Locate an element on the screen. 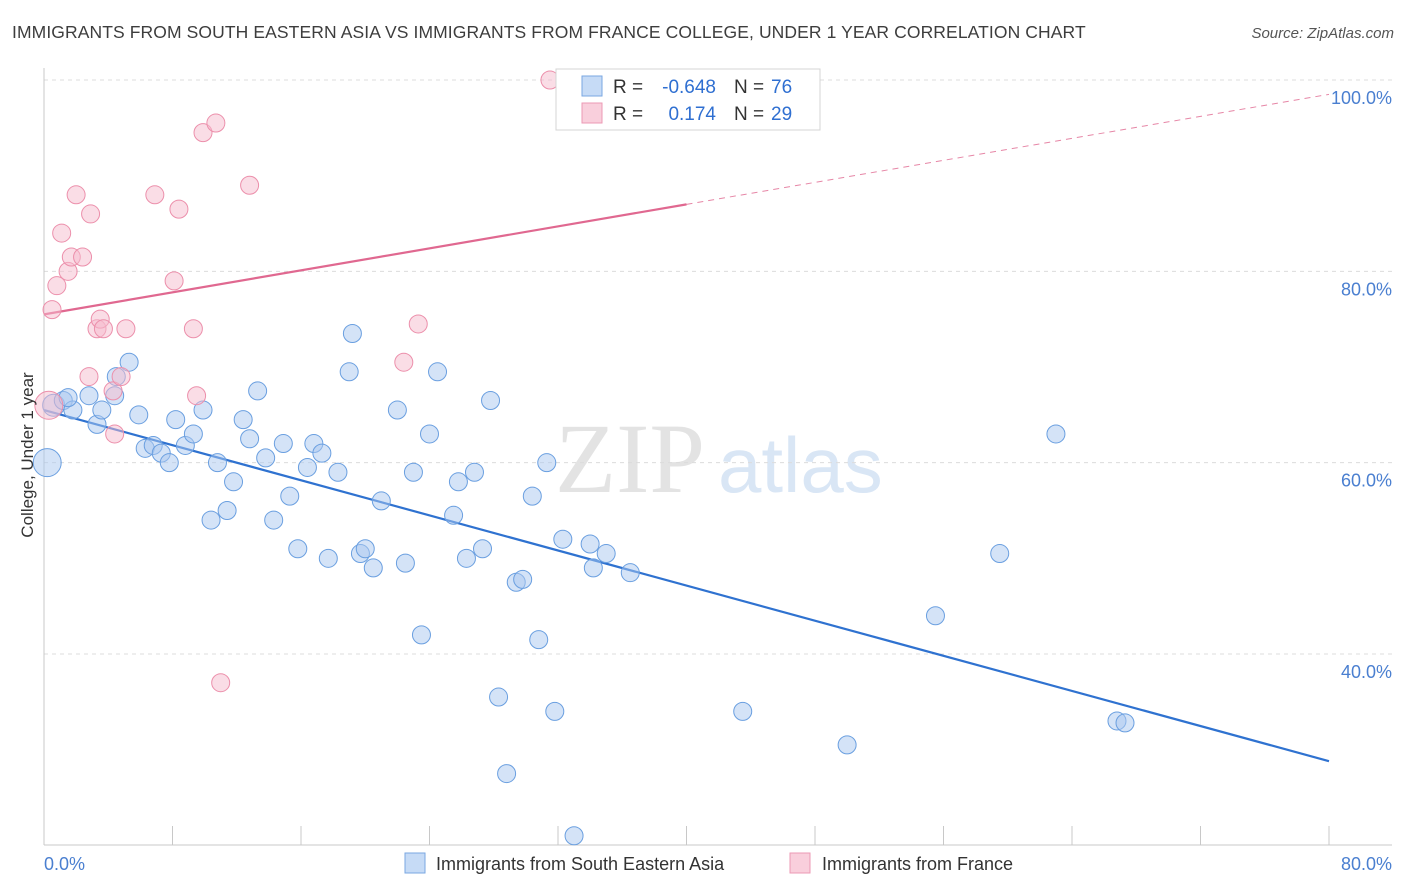  series-legend-swatch-blue is located at coordinates (415, 863).